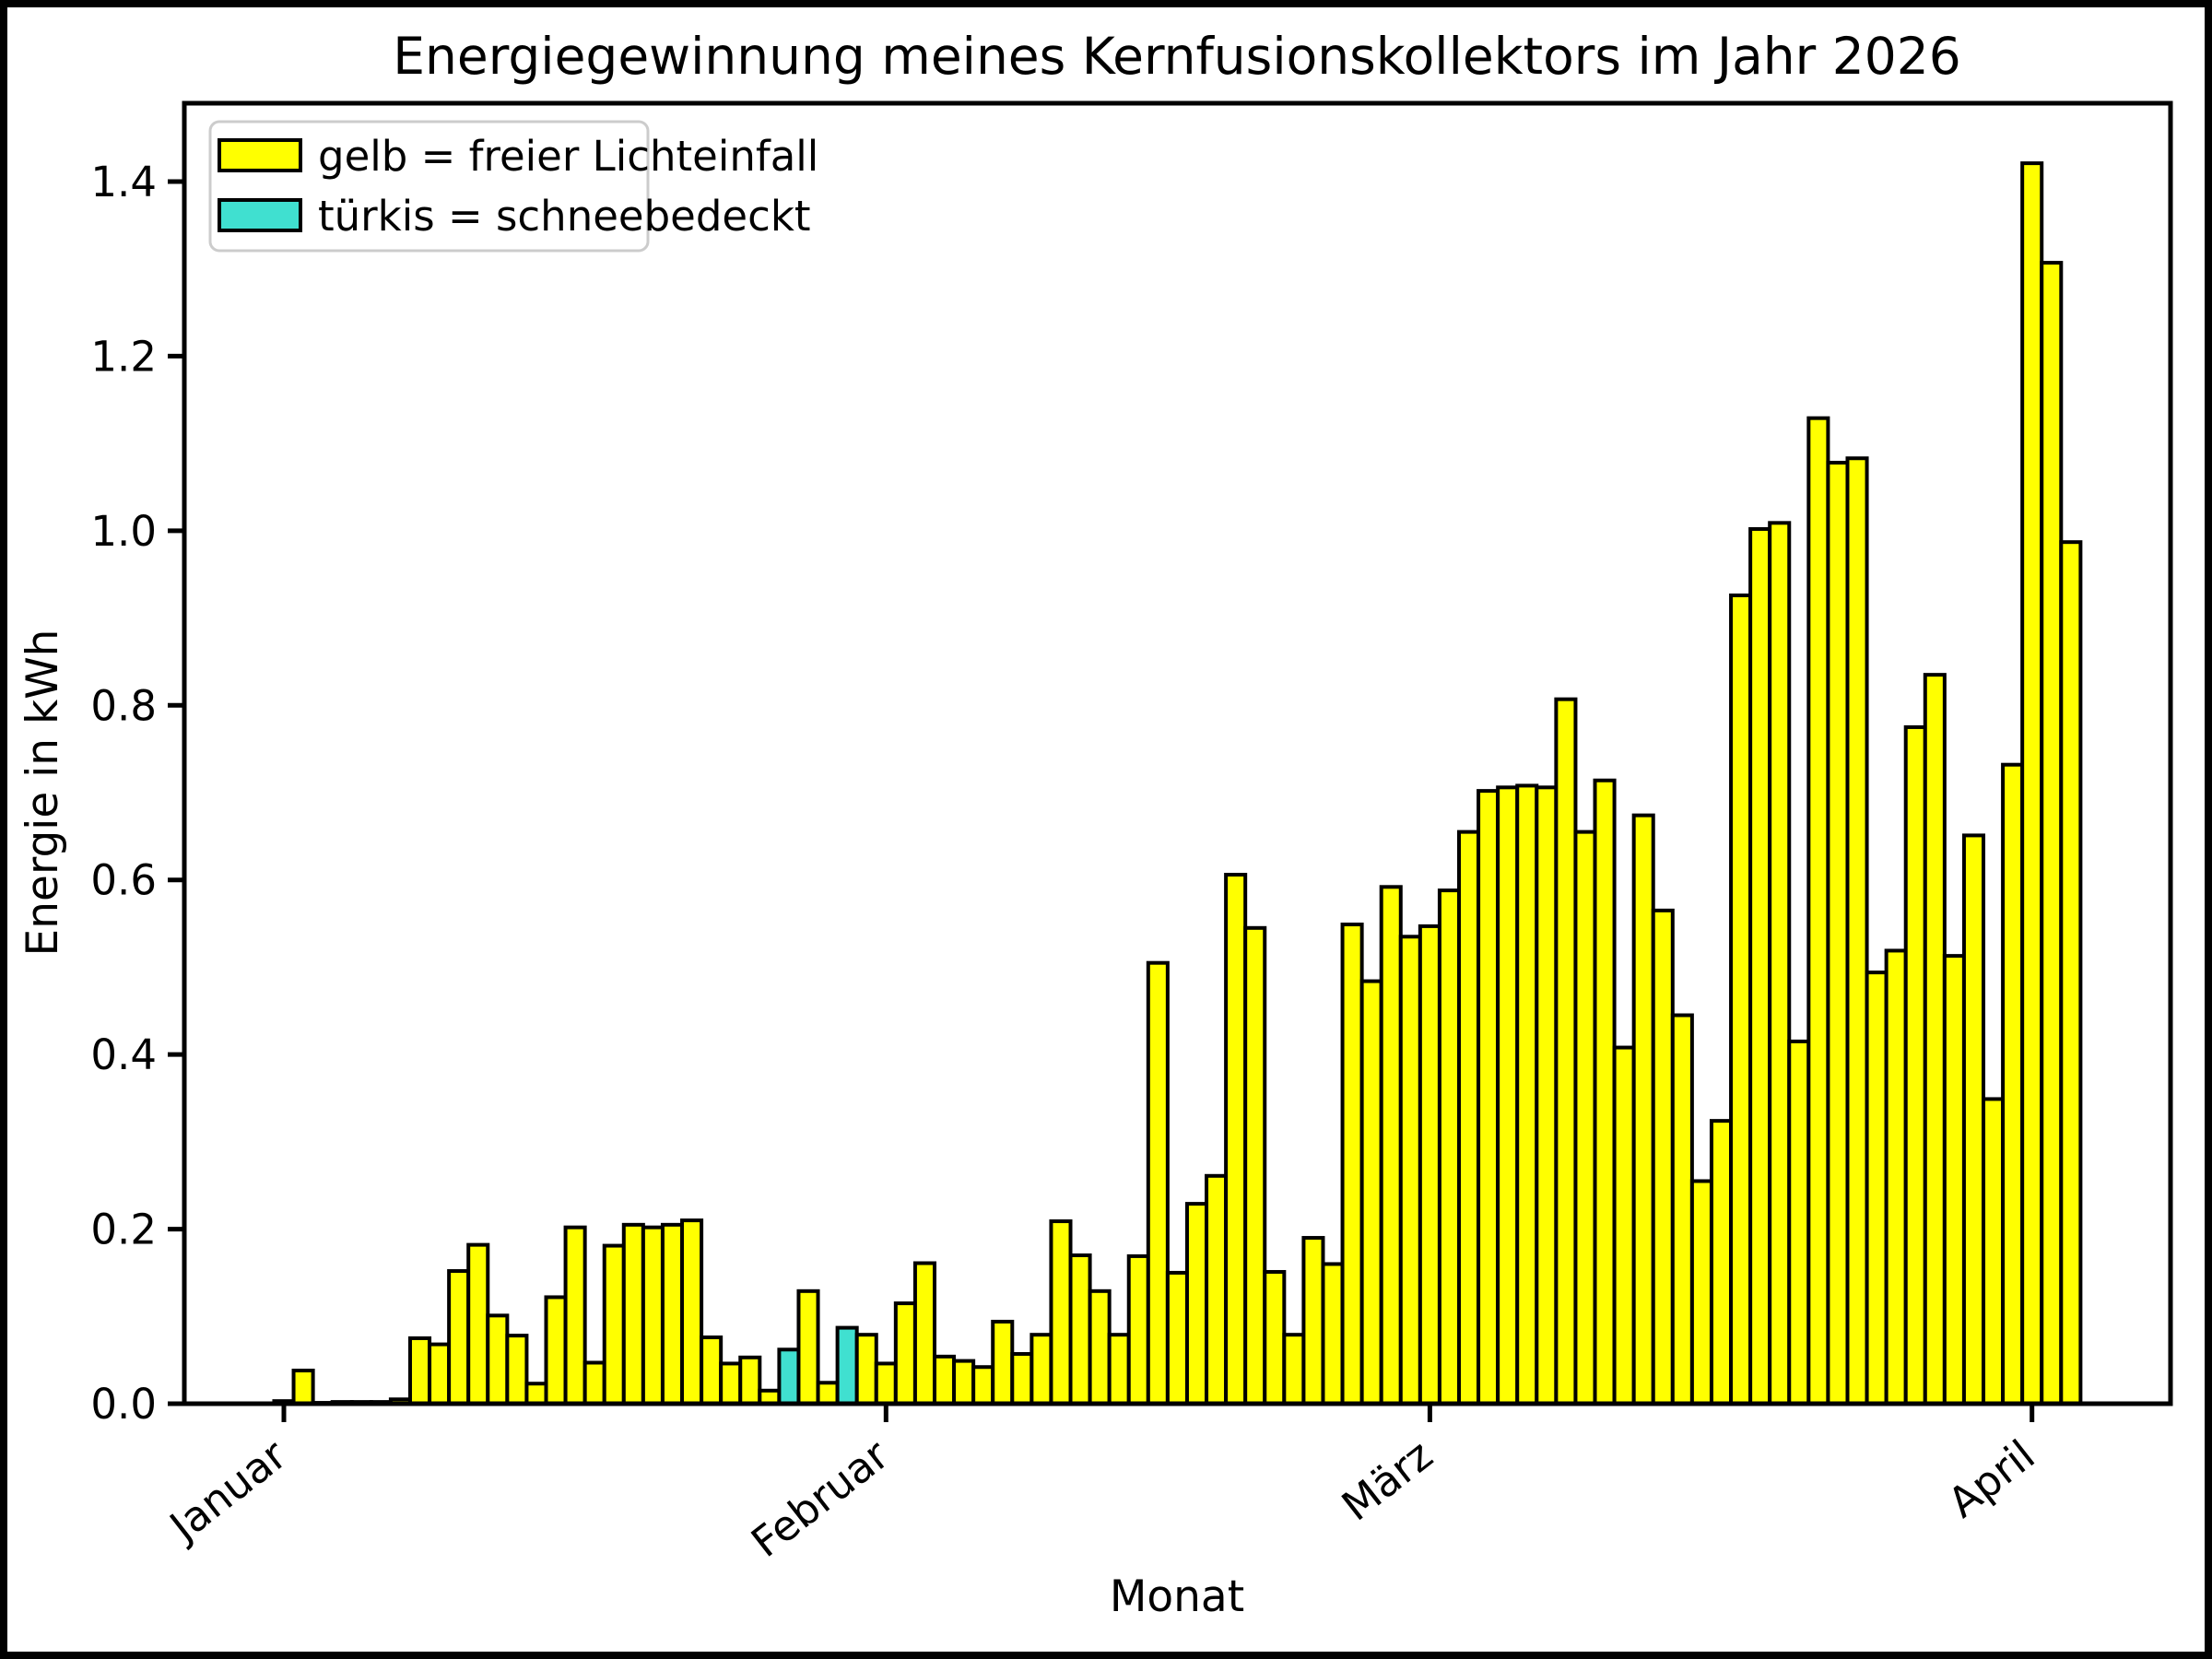 This screenshot has width=2212, height=1659. Describe the element at coordinates (123, 182) in the screenshot. I see `y-tick-label: 1.4` at that location.